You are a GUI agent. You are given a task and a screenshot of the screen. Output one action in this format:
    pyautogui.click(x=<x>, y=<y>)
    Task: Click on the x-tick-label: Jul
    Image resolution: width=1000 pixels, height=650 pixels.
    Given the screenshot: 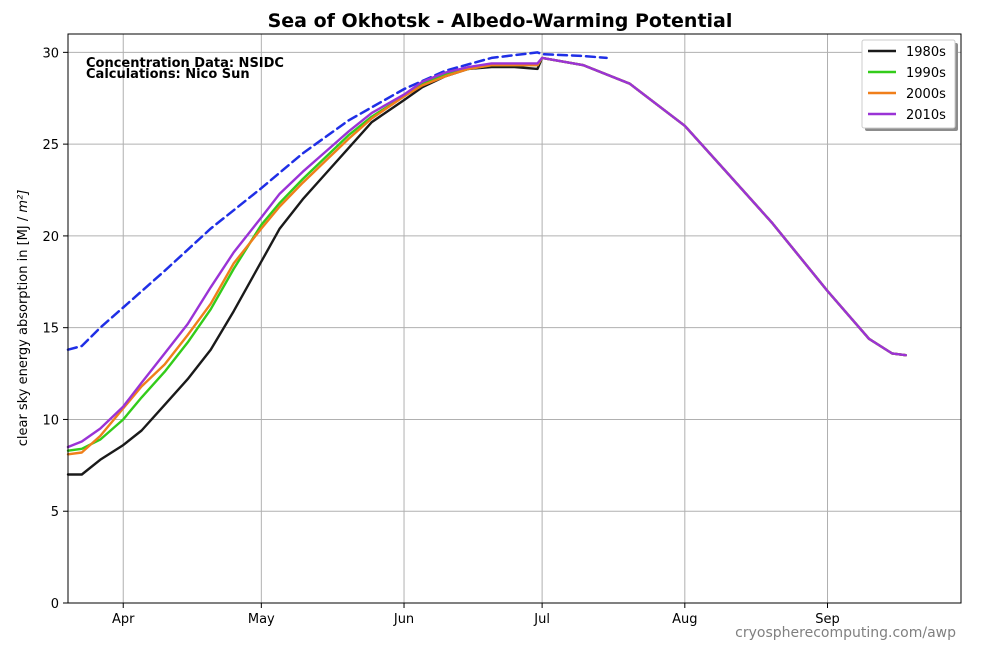 What is the action you would take?
    pyautogui.click(x=541, y=619)
    